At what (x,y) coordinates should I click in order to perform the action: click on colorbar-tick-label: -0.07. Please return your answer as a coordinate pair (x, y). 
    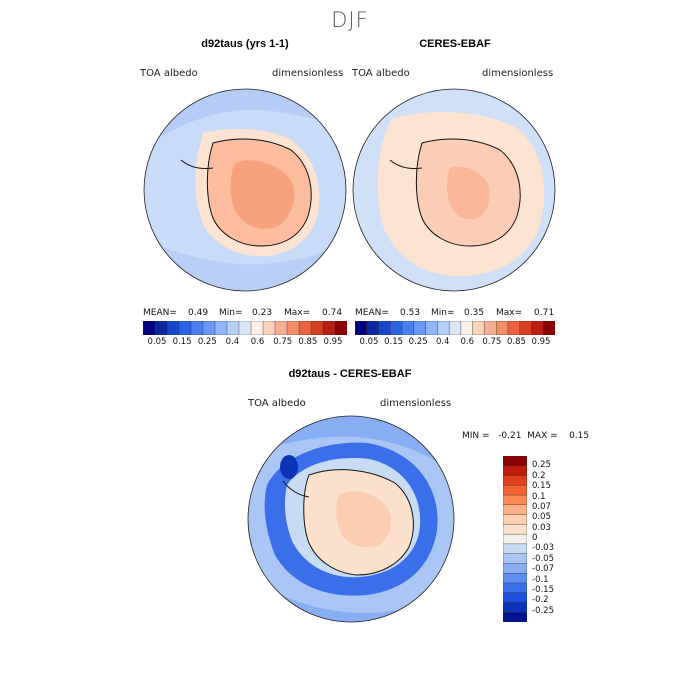
    Looking at the image, I should click on (543, 569).